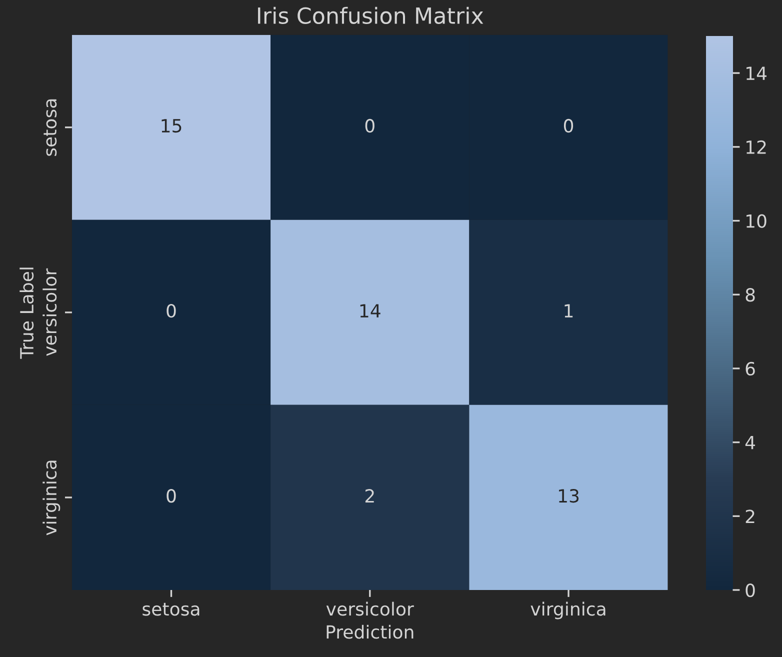 This screenshot has height=657, width=782. I want to click on data-label: 15, so click(172, 126).